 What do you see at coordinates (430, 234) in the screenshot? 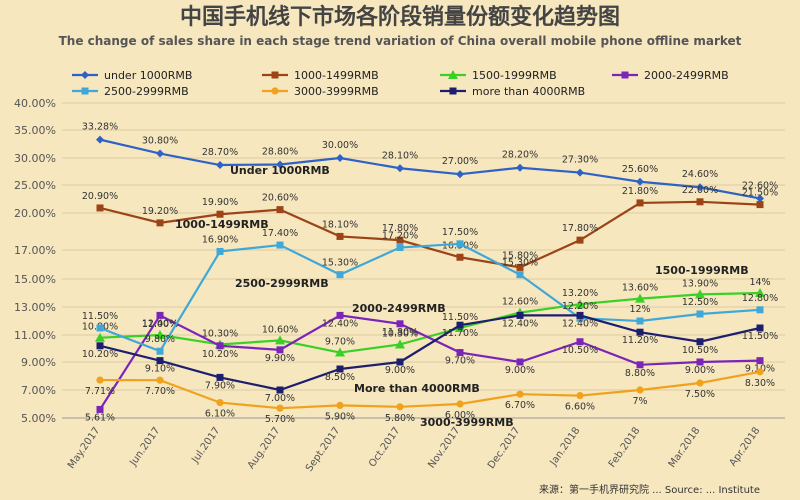
I see `series-line` at bounding box center [430, 234].